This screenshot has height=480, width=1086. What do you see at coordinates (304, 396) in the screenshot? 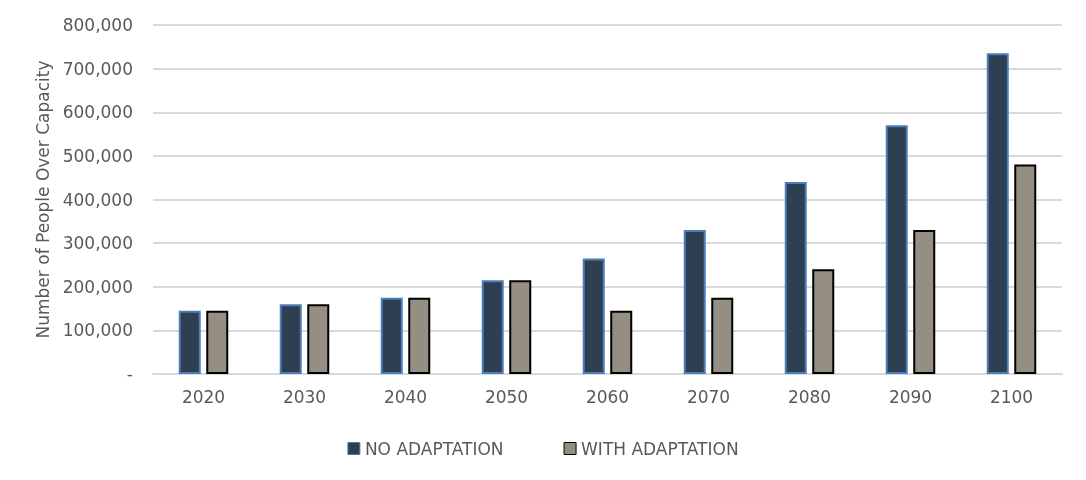
I see `x-tick-label: 2030` at bounding box center [304, 396].